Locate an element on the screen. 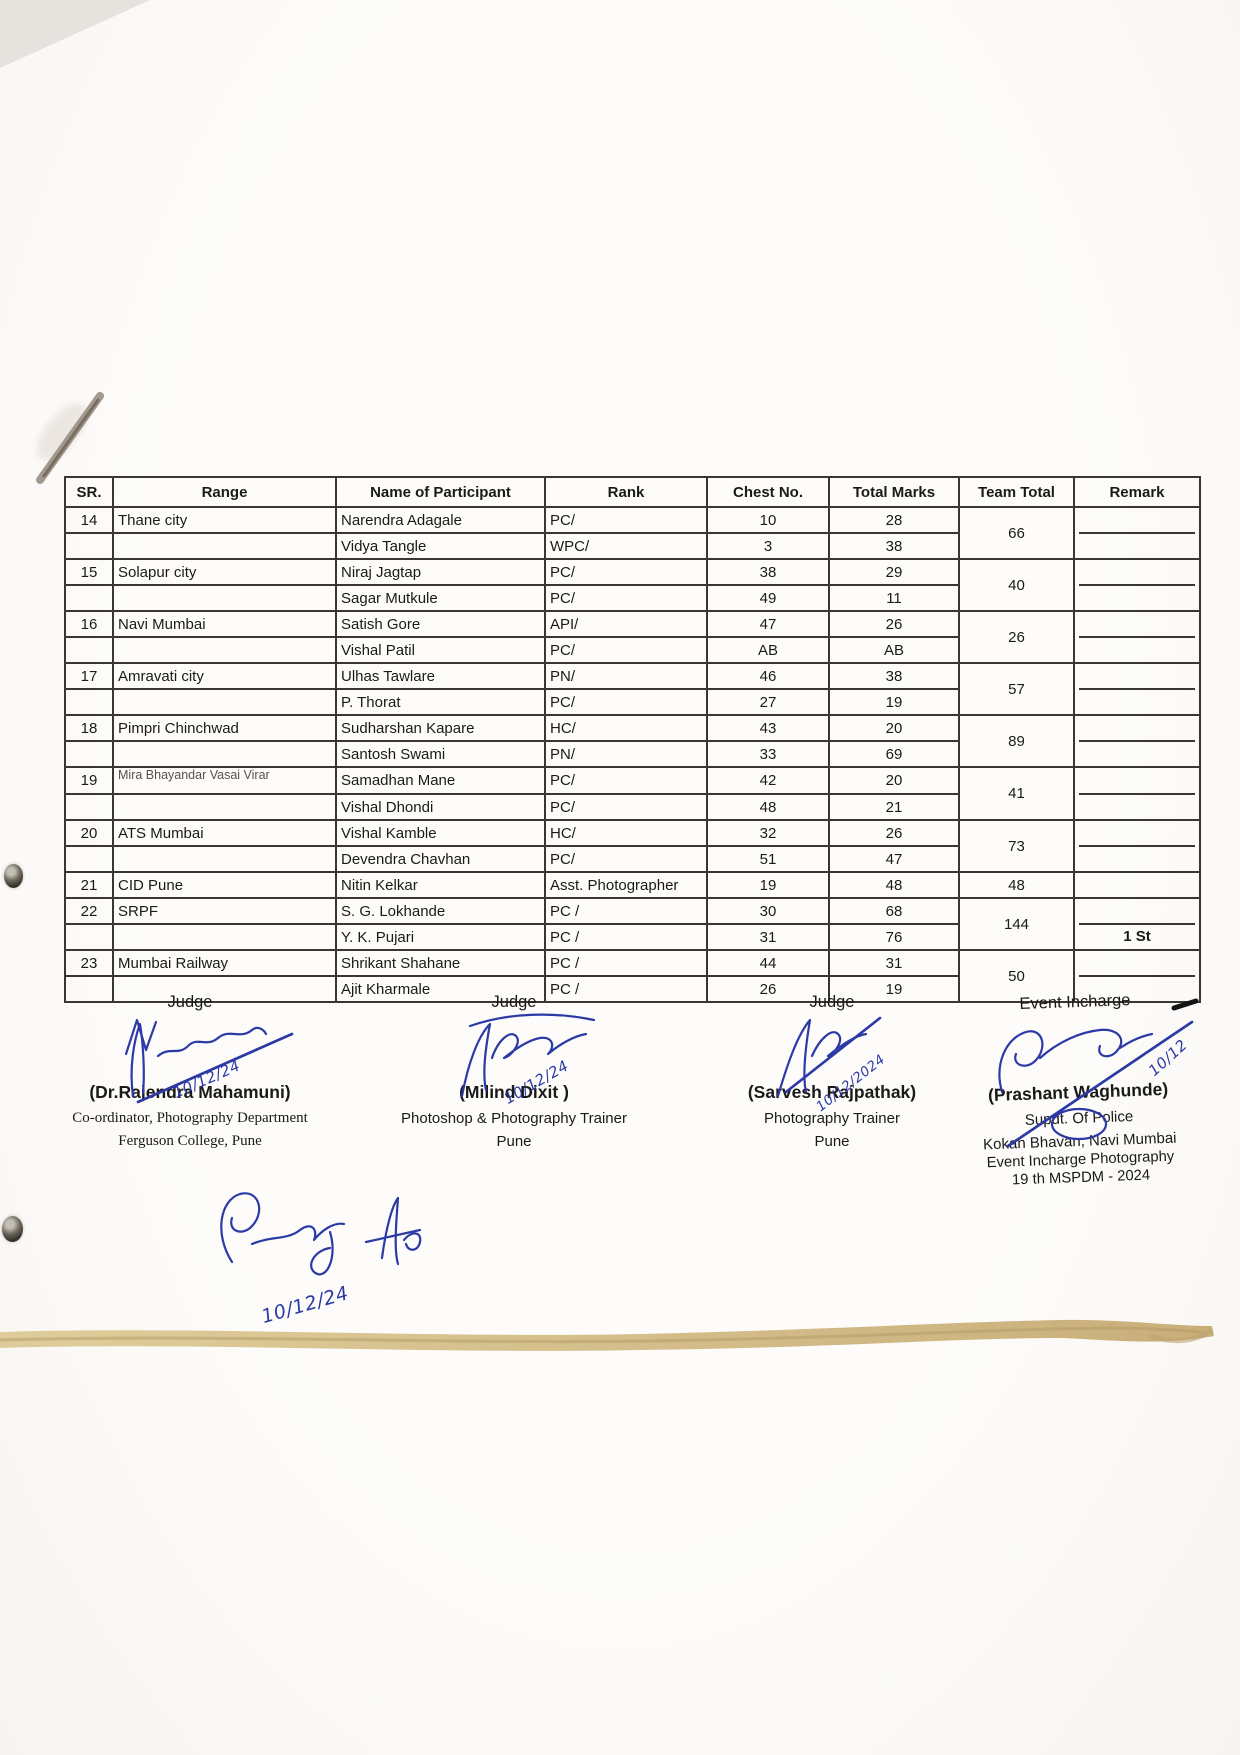 Image resolution: width=1240 pixels, height=1755 pixels. name-cell: Shrikant Shahane is located at coordinates (440, 963).